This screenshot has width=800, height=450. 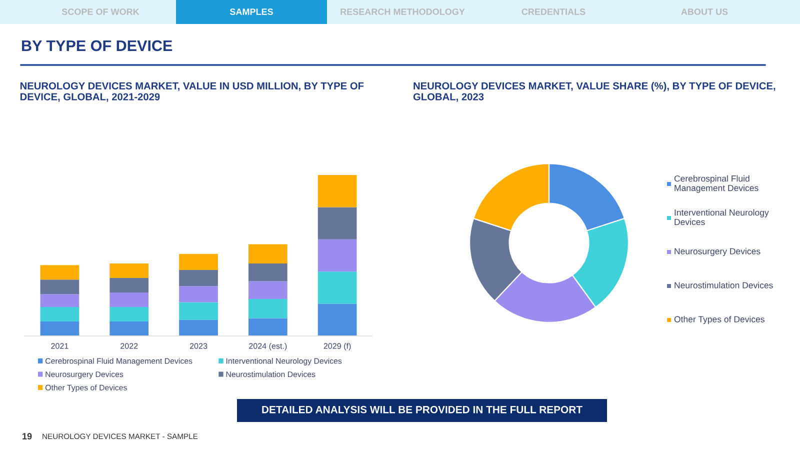 What do you see at coordinates (27, 436) in the screenshot?
I see `text: 19` at bounding box center [27, 436].